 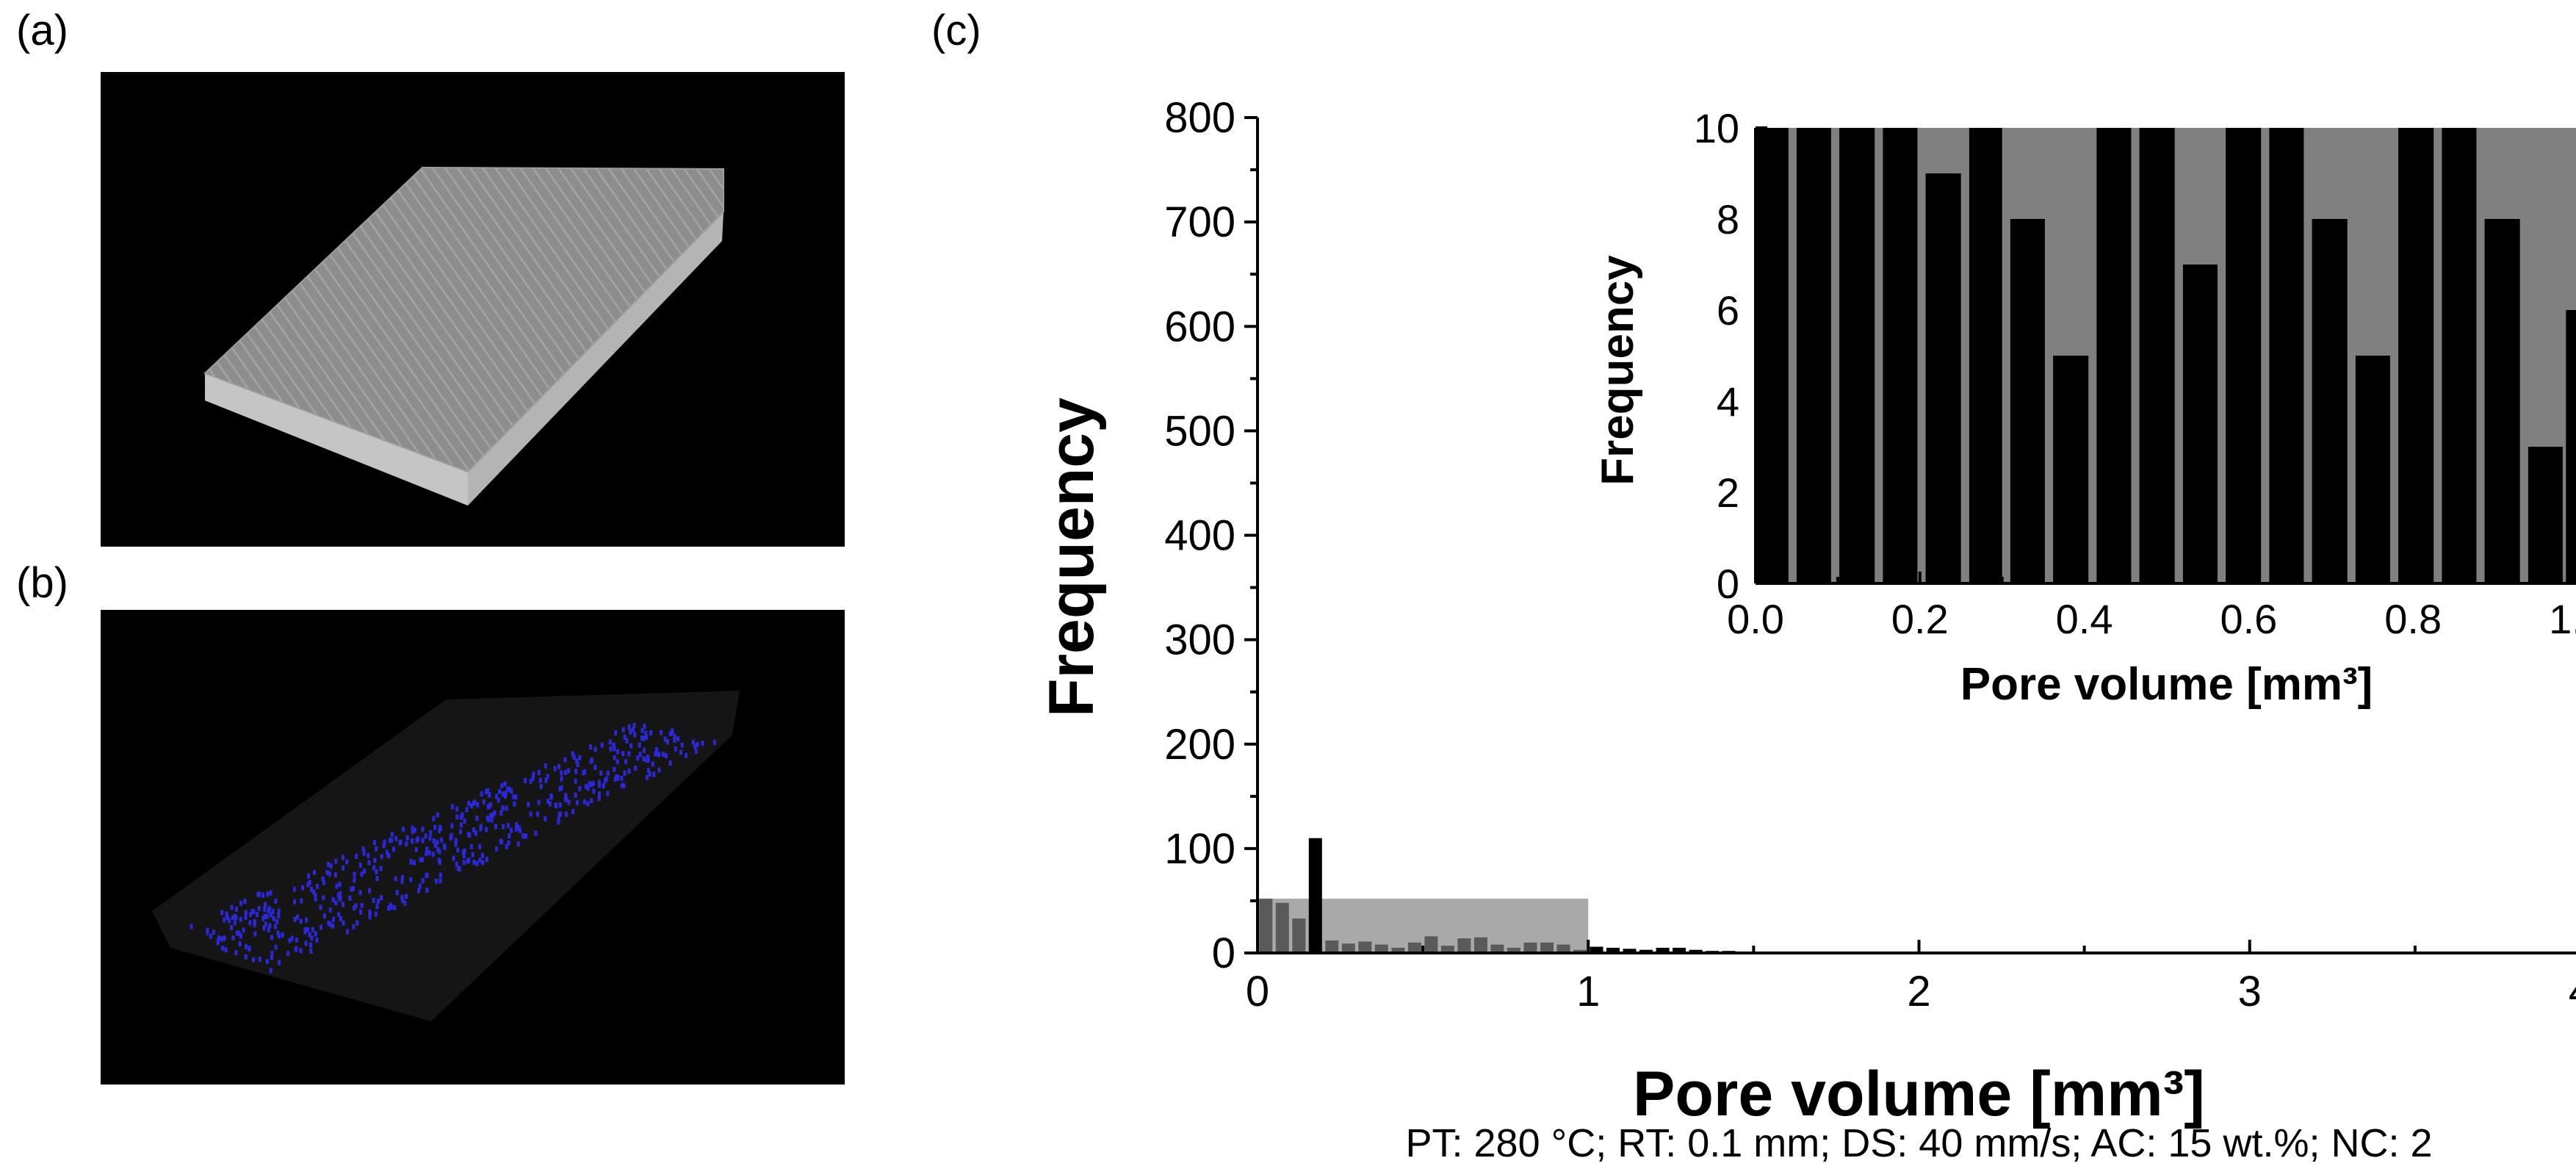 What do you see at coordinates (1223, 953) in the screenshot?
I see `y-tick-label: 0` at bounding box center [1223, 953].